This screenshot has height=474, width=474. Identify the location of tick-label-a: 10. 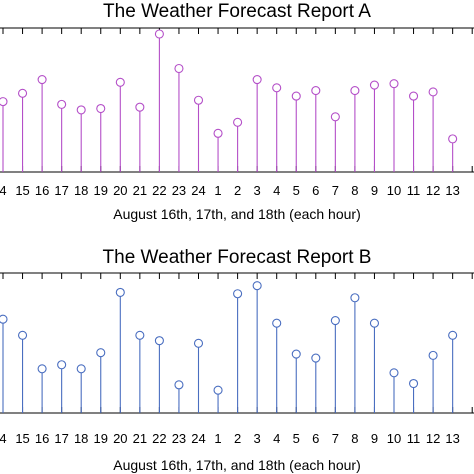
(394, 190).